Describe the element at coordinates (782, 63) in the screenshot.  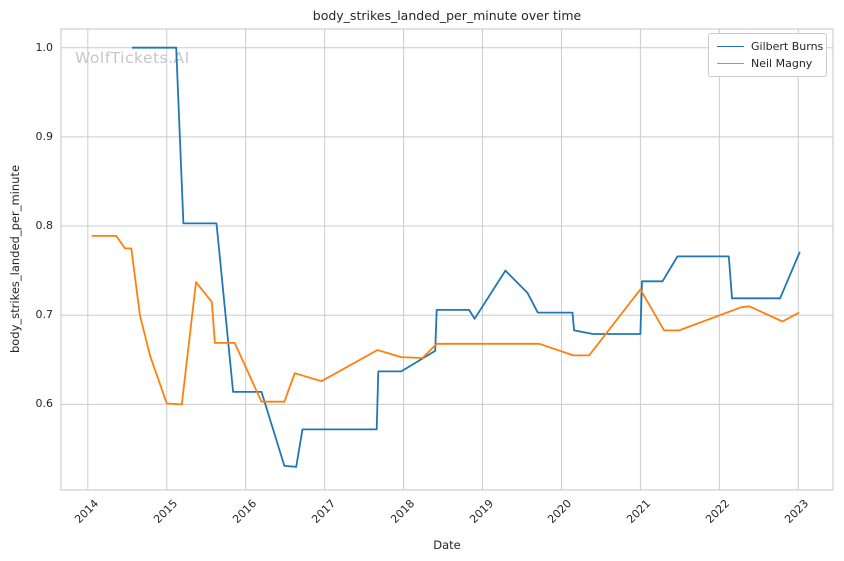
I see `legend-label: Neil Magny` at that location.